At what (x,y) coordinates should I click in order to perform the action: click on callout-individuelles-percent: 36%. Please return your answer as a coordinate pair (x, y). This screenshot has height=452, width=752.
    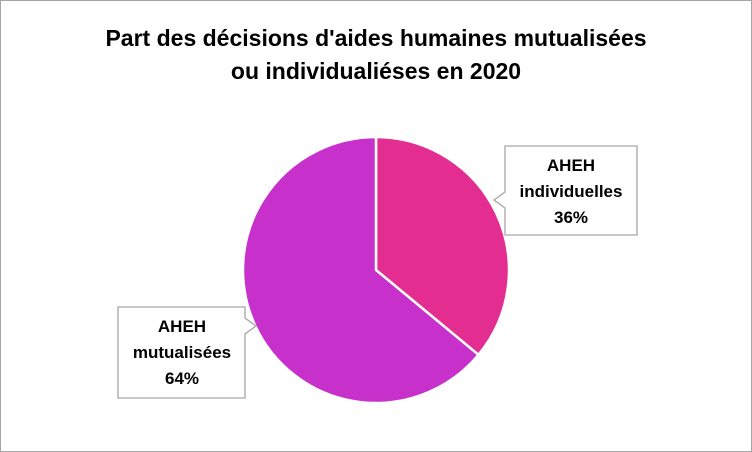
    Looking at the image, I should click on (571, 217).